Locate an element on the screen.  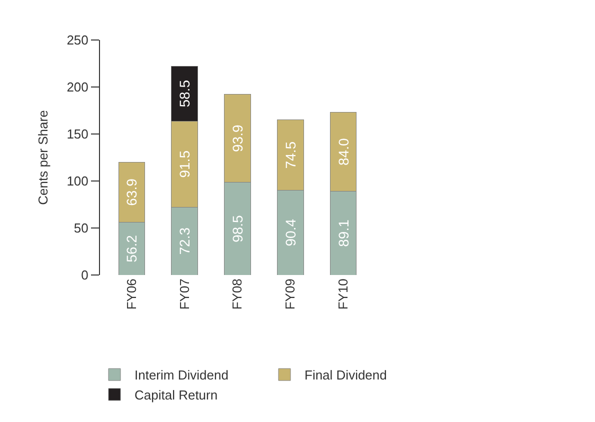
data-label: 72.3 is located at coordinates (184, 241).